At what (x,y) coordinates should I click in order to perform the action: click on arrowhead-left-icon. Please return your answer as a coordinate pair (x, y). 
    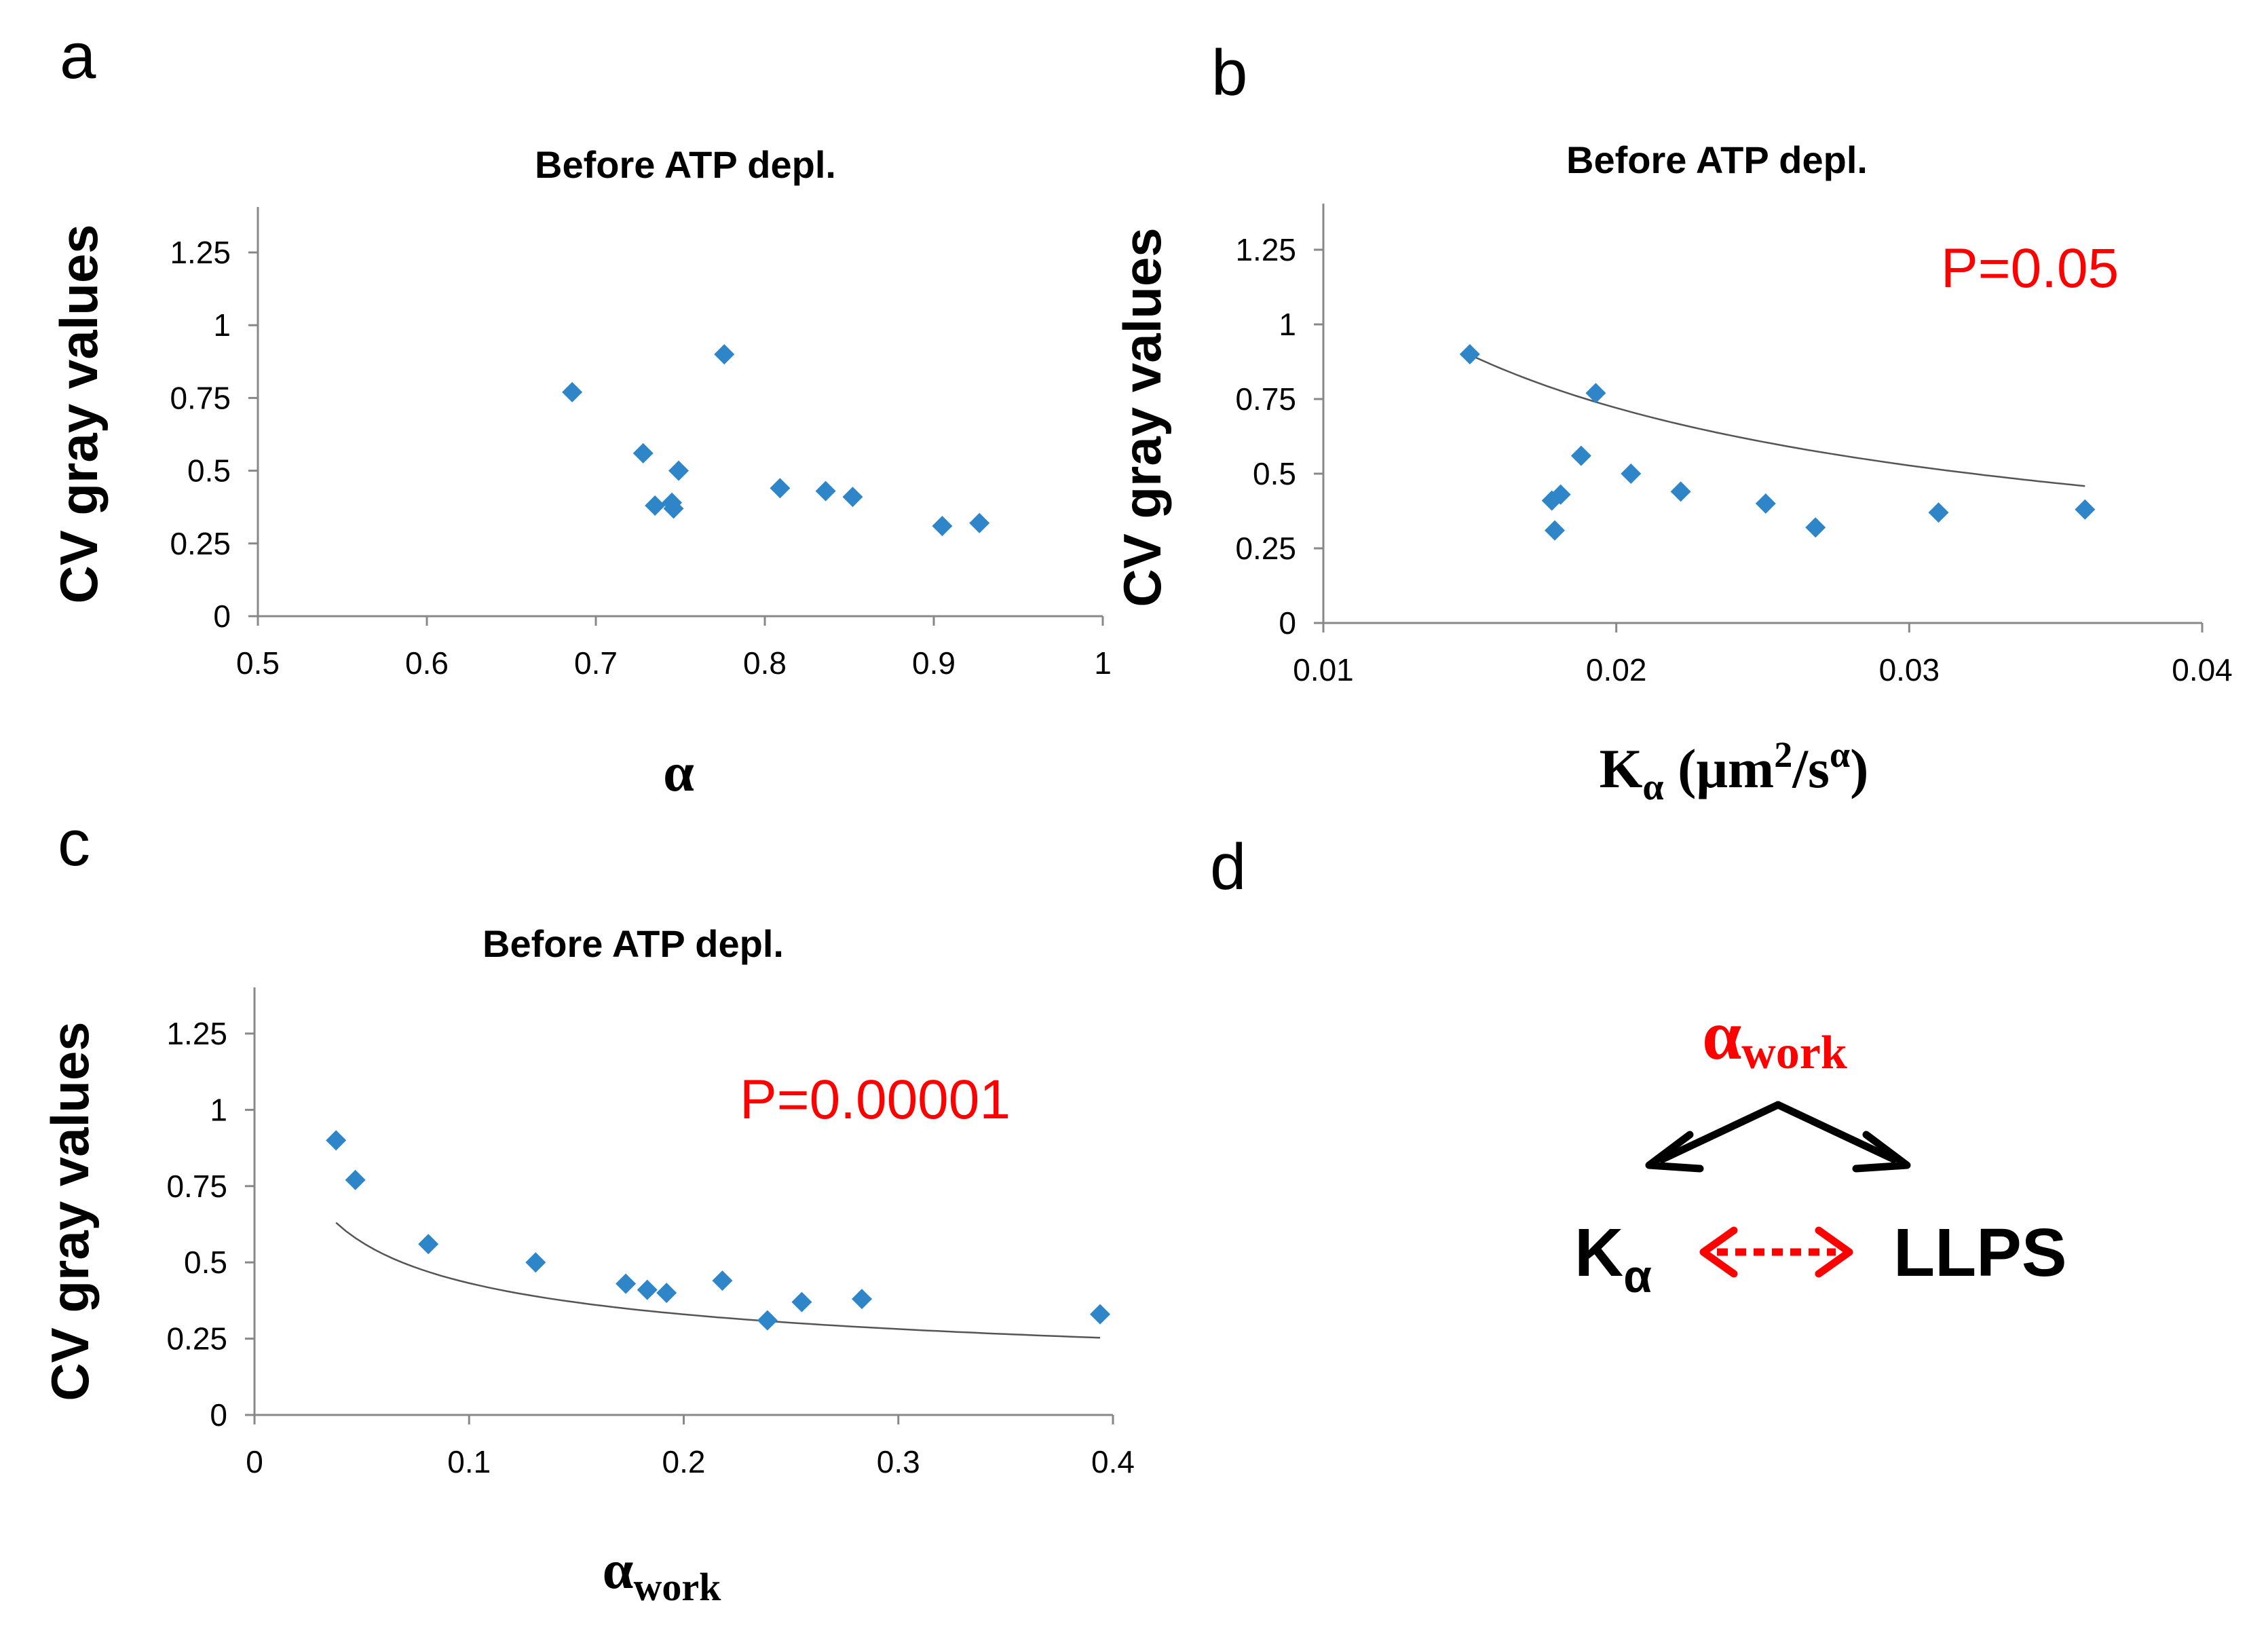
    Looking at the image, I should click on (1674, 1152).